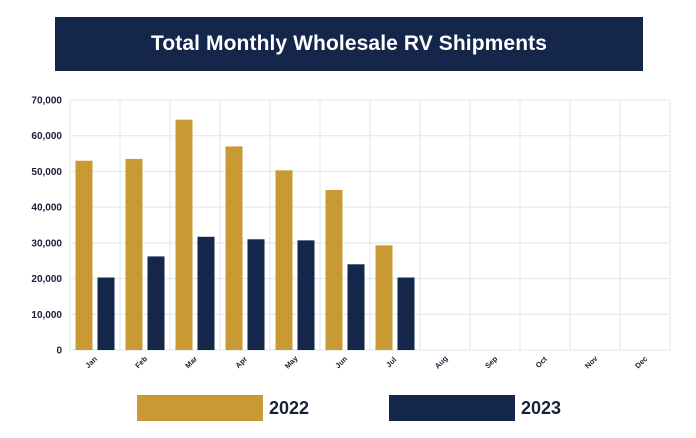 The width and height of the screenshot is (696, 438). Describe the element at coordinates (46, 243) in the screenshot. I see `y-tick-label: 30,000` at that location.